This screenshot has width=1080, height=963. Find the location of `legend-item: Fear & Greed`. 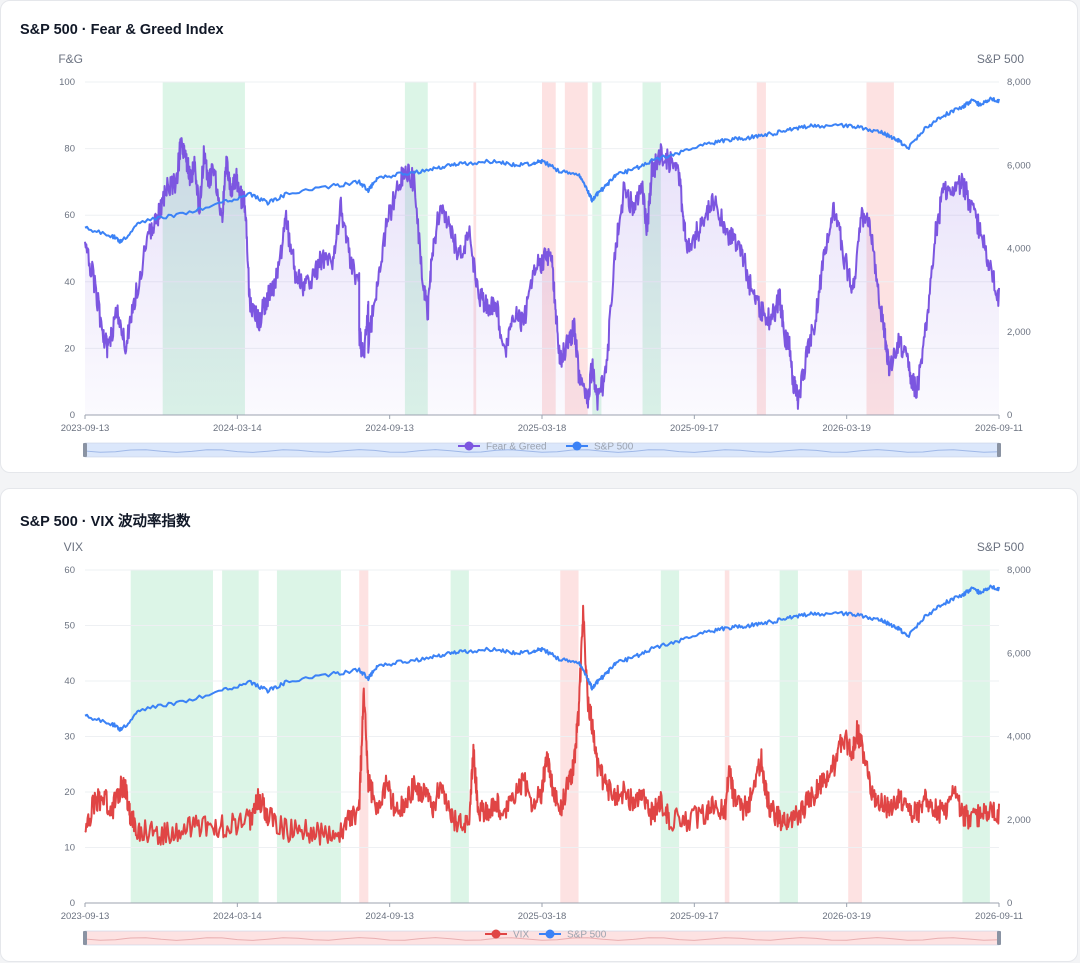

legend-item: Fear & Greed is located at coordinates (502, 447).